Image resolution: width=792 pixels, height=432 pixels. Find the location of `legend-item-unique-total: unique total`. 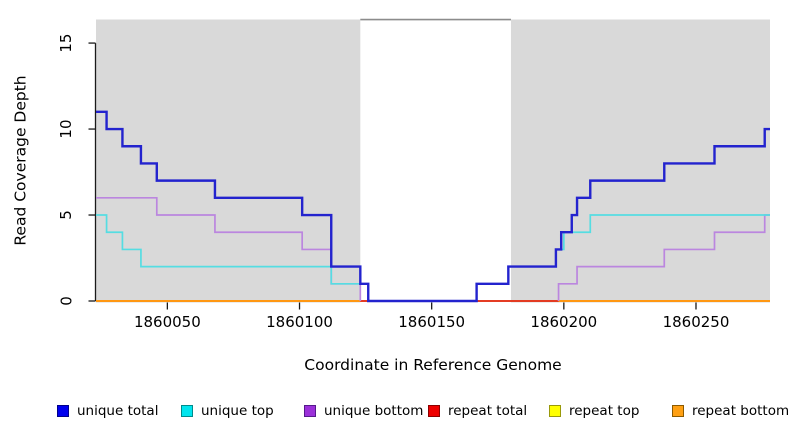

legend-item-unique-total: unique total is located at coordinates (107, 411).